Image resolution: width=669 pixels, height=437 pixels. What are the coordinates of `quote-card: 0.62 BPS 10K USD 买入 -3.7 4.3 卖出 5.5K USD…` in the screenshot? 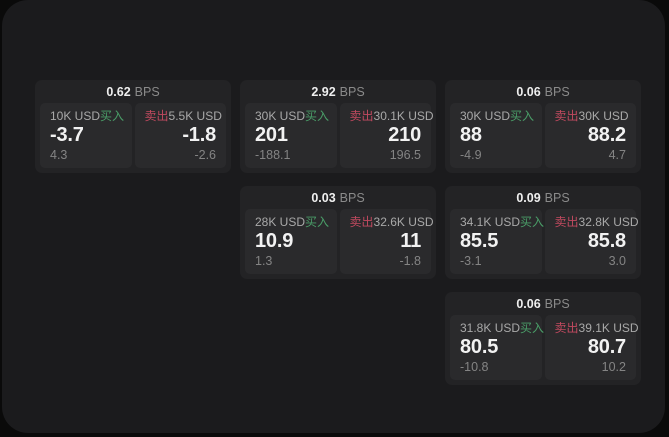 It's located at (133, 126).